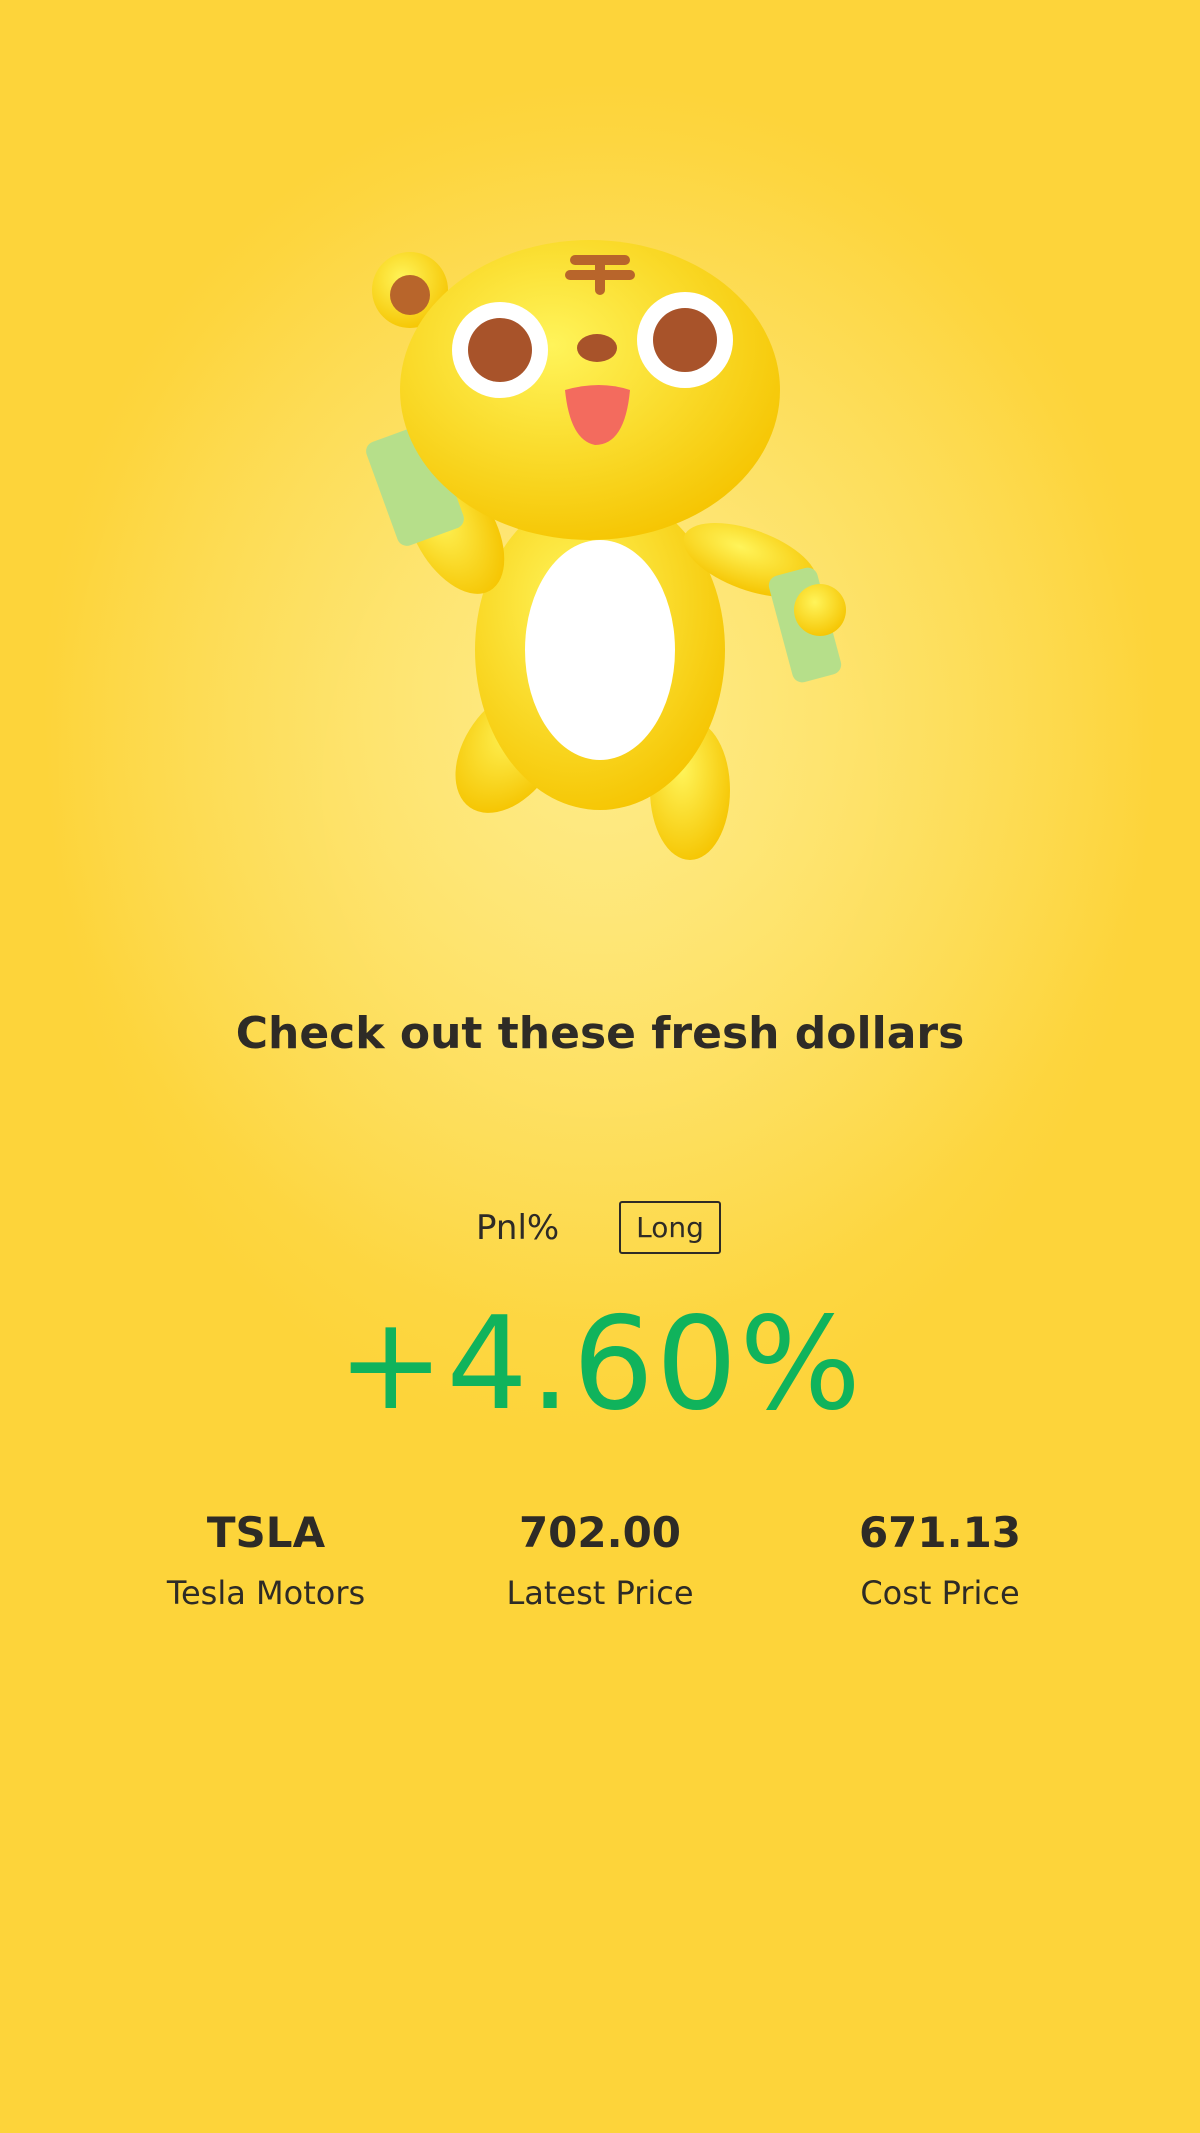  What do you see at coordinates (940, 1532) in the screenshot?
I see `cost-price-value: 671.13` at bounding box center [940, 1532].